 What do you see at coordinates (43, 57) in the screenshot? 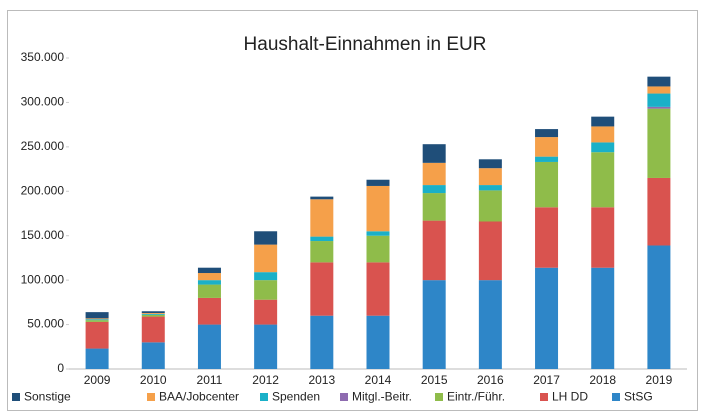
I see `y-tick-label: 350.000` at bounding box center [43, 57].